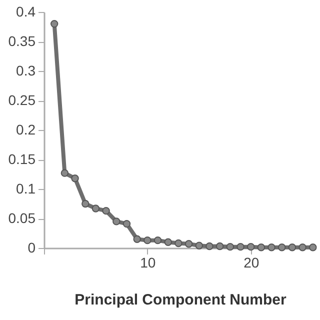 The image size is (320, 320). What do you see at coordinates (32, 248) in the screenshot?
I see `y-tick-label: 0` at bounding box center [32, 248].